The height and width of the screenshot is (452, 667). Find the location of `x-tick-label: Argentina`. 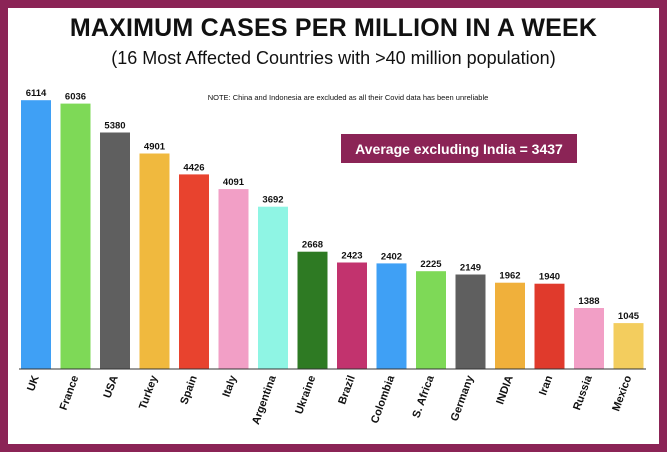

x-tick-label: Argentina is located at coordinates (264, 399).